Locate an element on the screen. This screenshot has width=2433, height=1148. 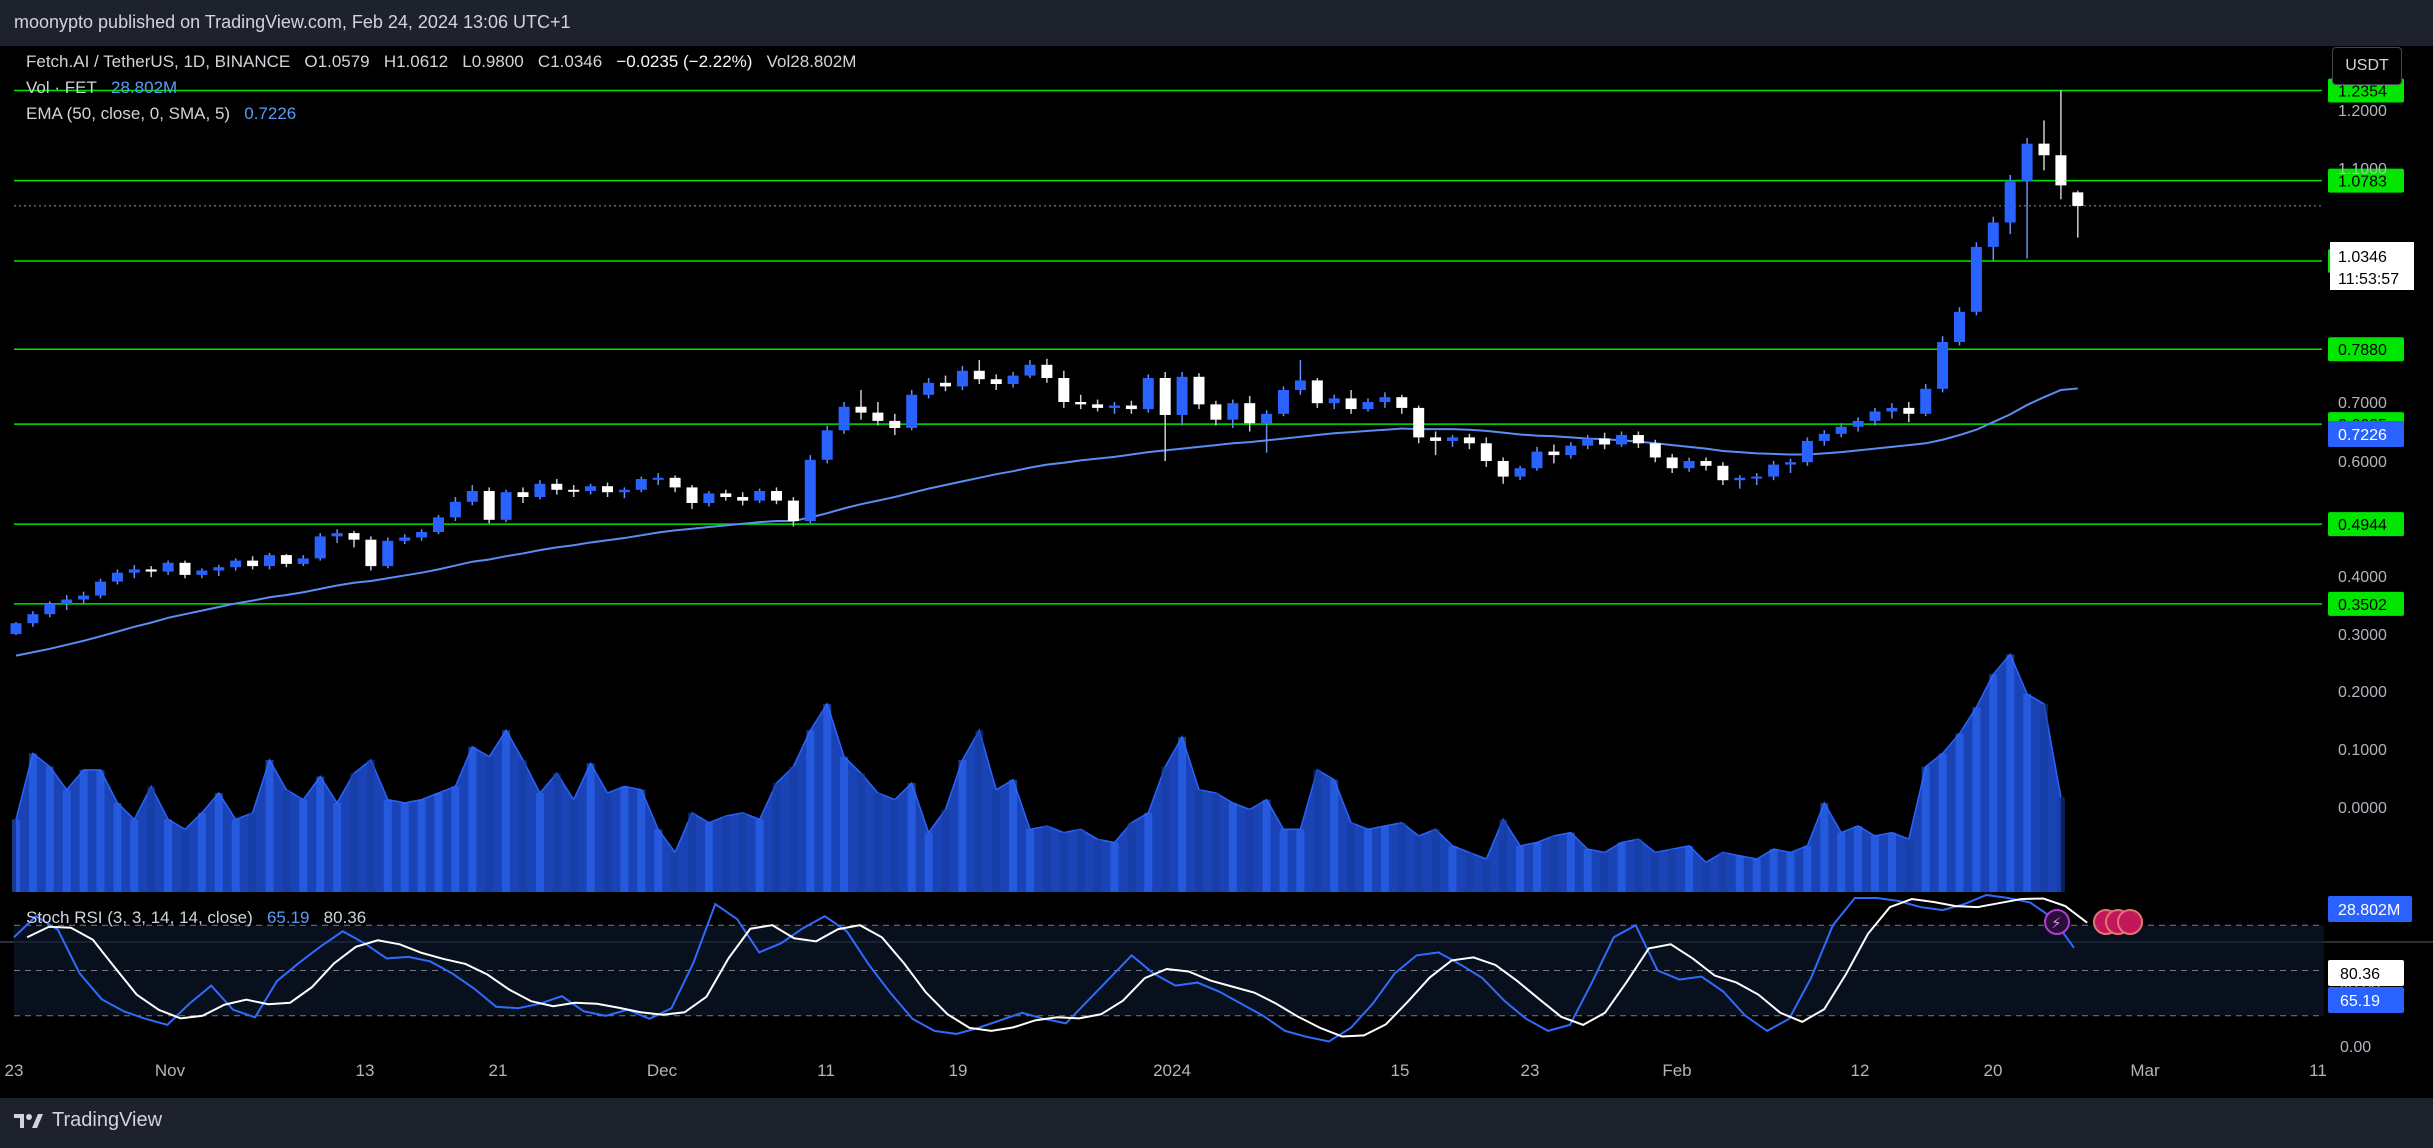
ema-legend: EMA (50, close, 0, SMA, 5) 0.7226 is located at coordinates (161, 114).